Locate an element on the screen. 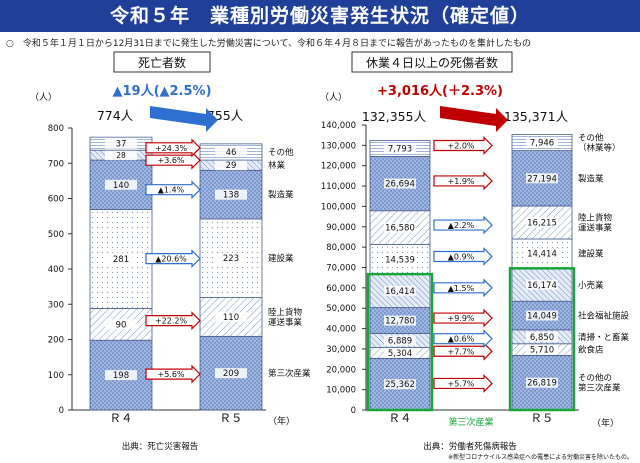 This screenshot has width=640, height=463. y-tick-label: 400 is located at coordinates (56, 270).